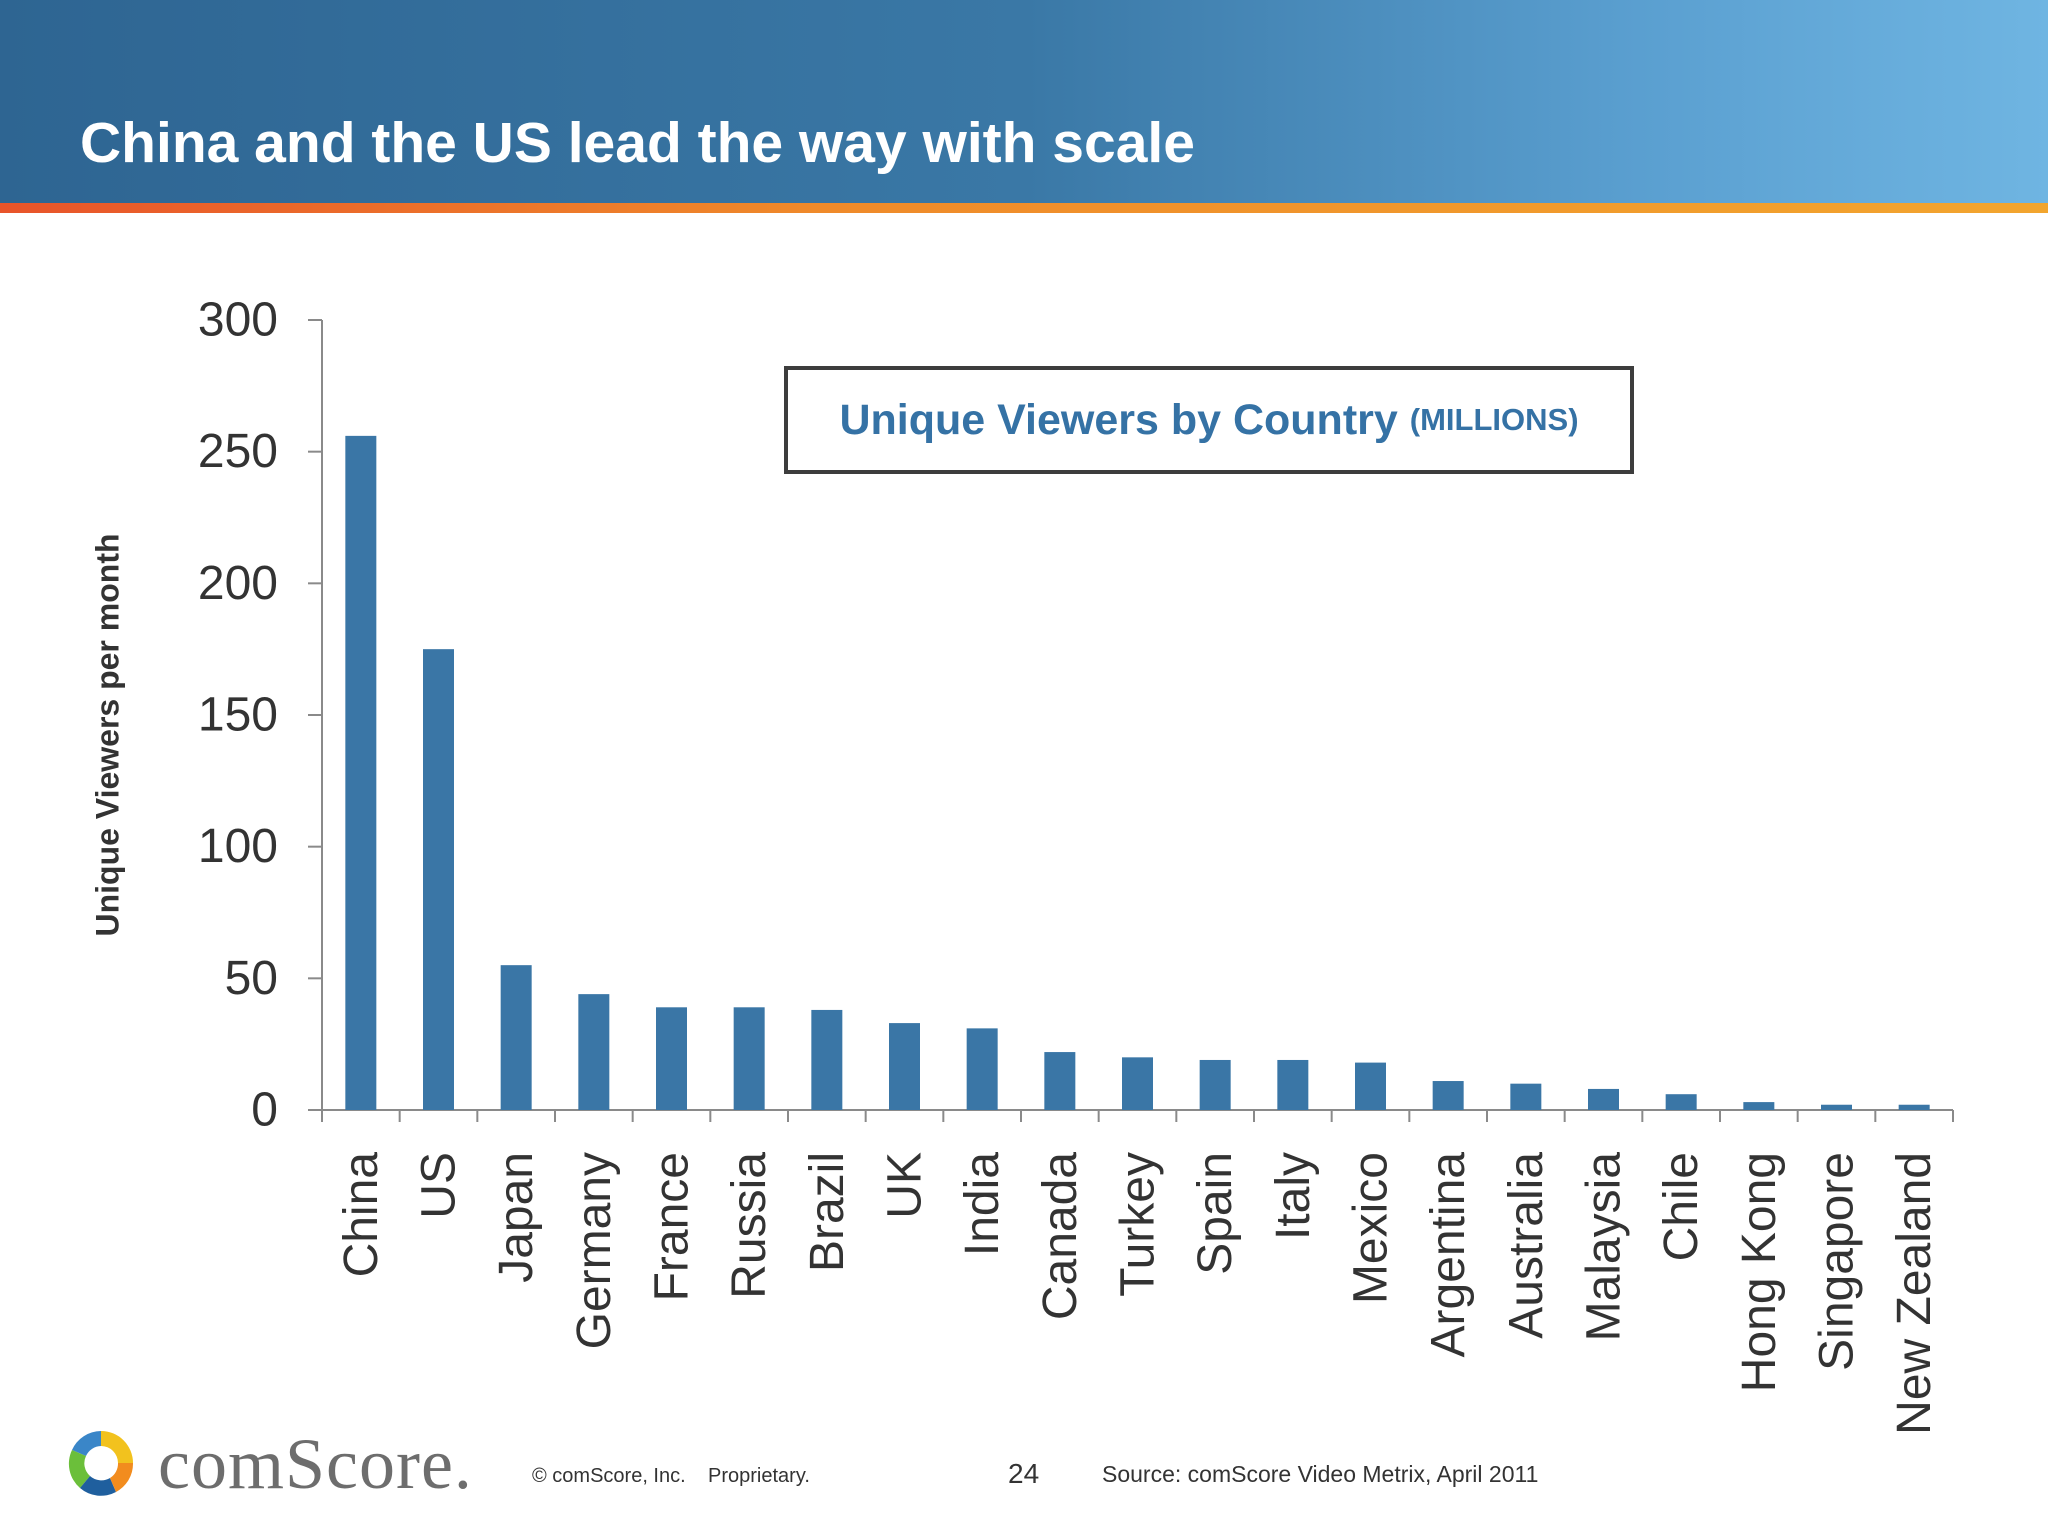 The width and height of the screenshot is (2048, 1536). What do you see at coordinates (238, 451) in the screenshot?
I see `y-tick-label: 250` at bounding box center [238, 451].